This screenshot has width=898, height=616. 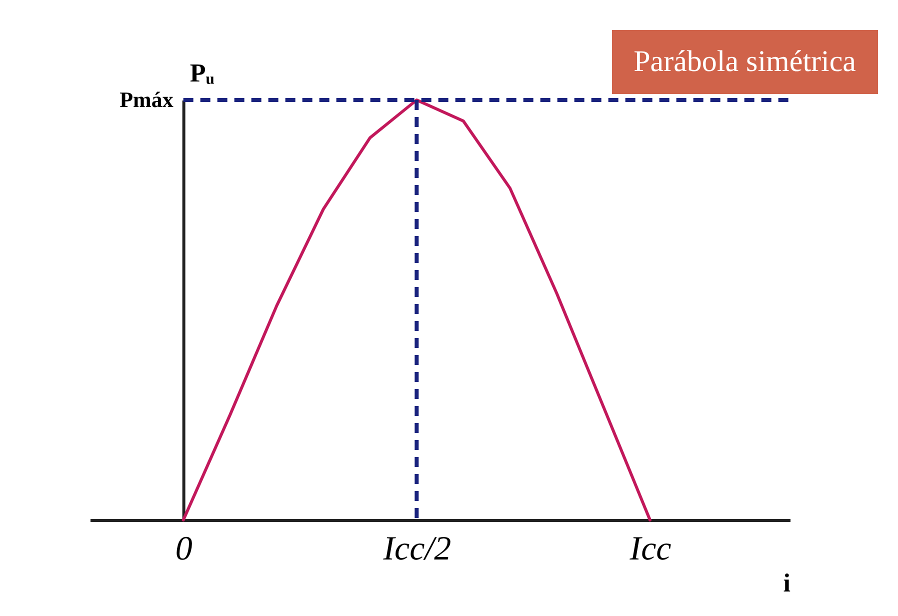 I want to click on x-tick-label: 0, so click(x=183, y=549).